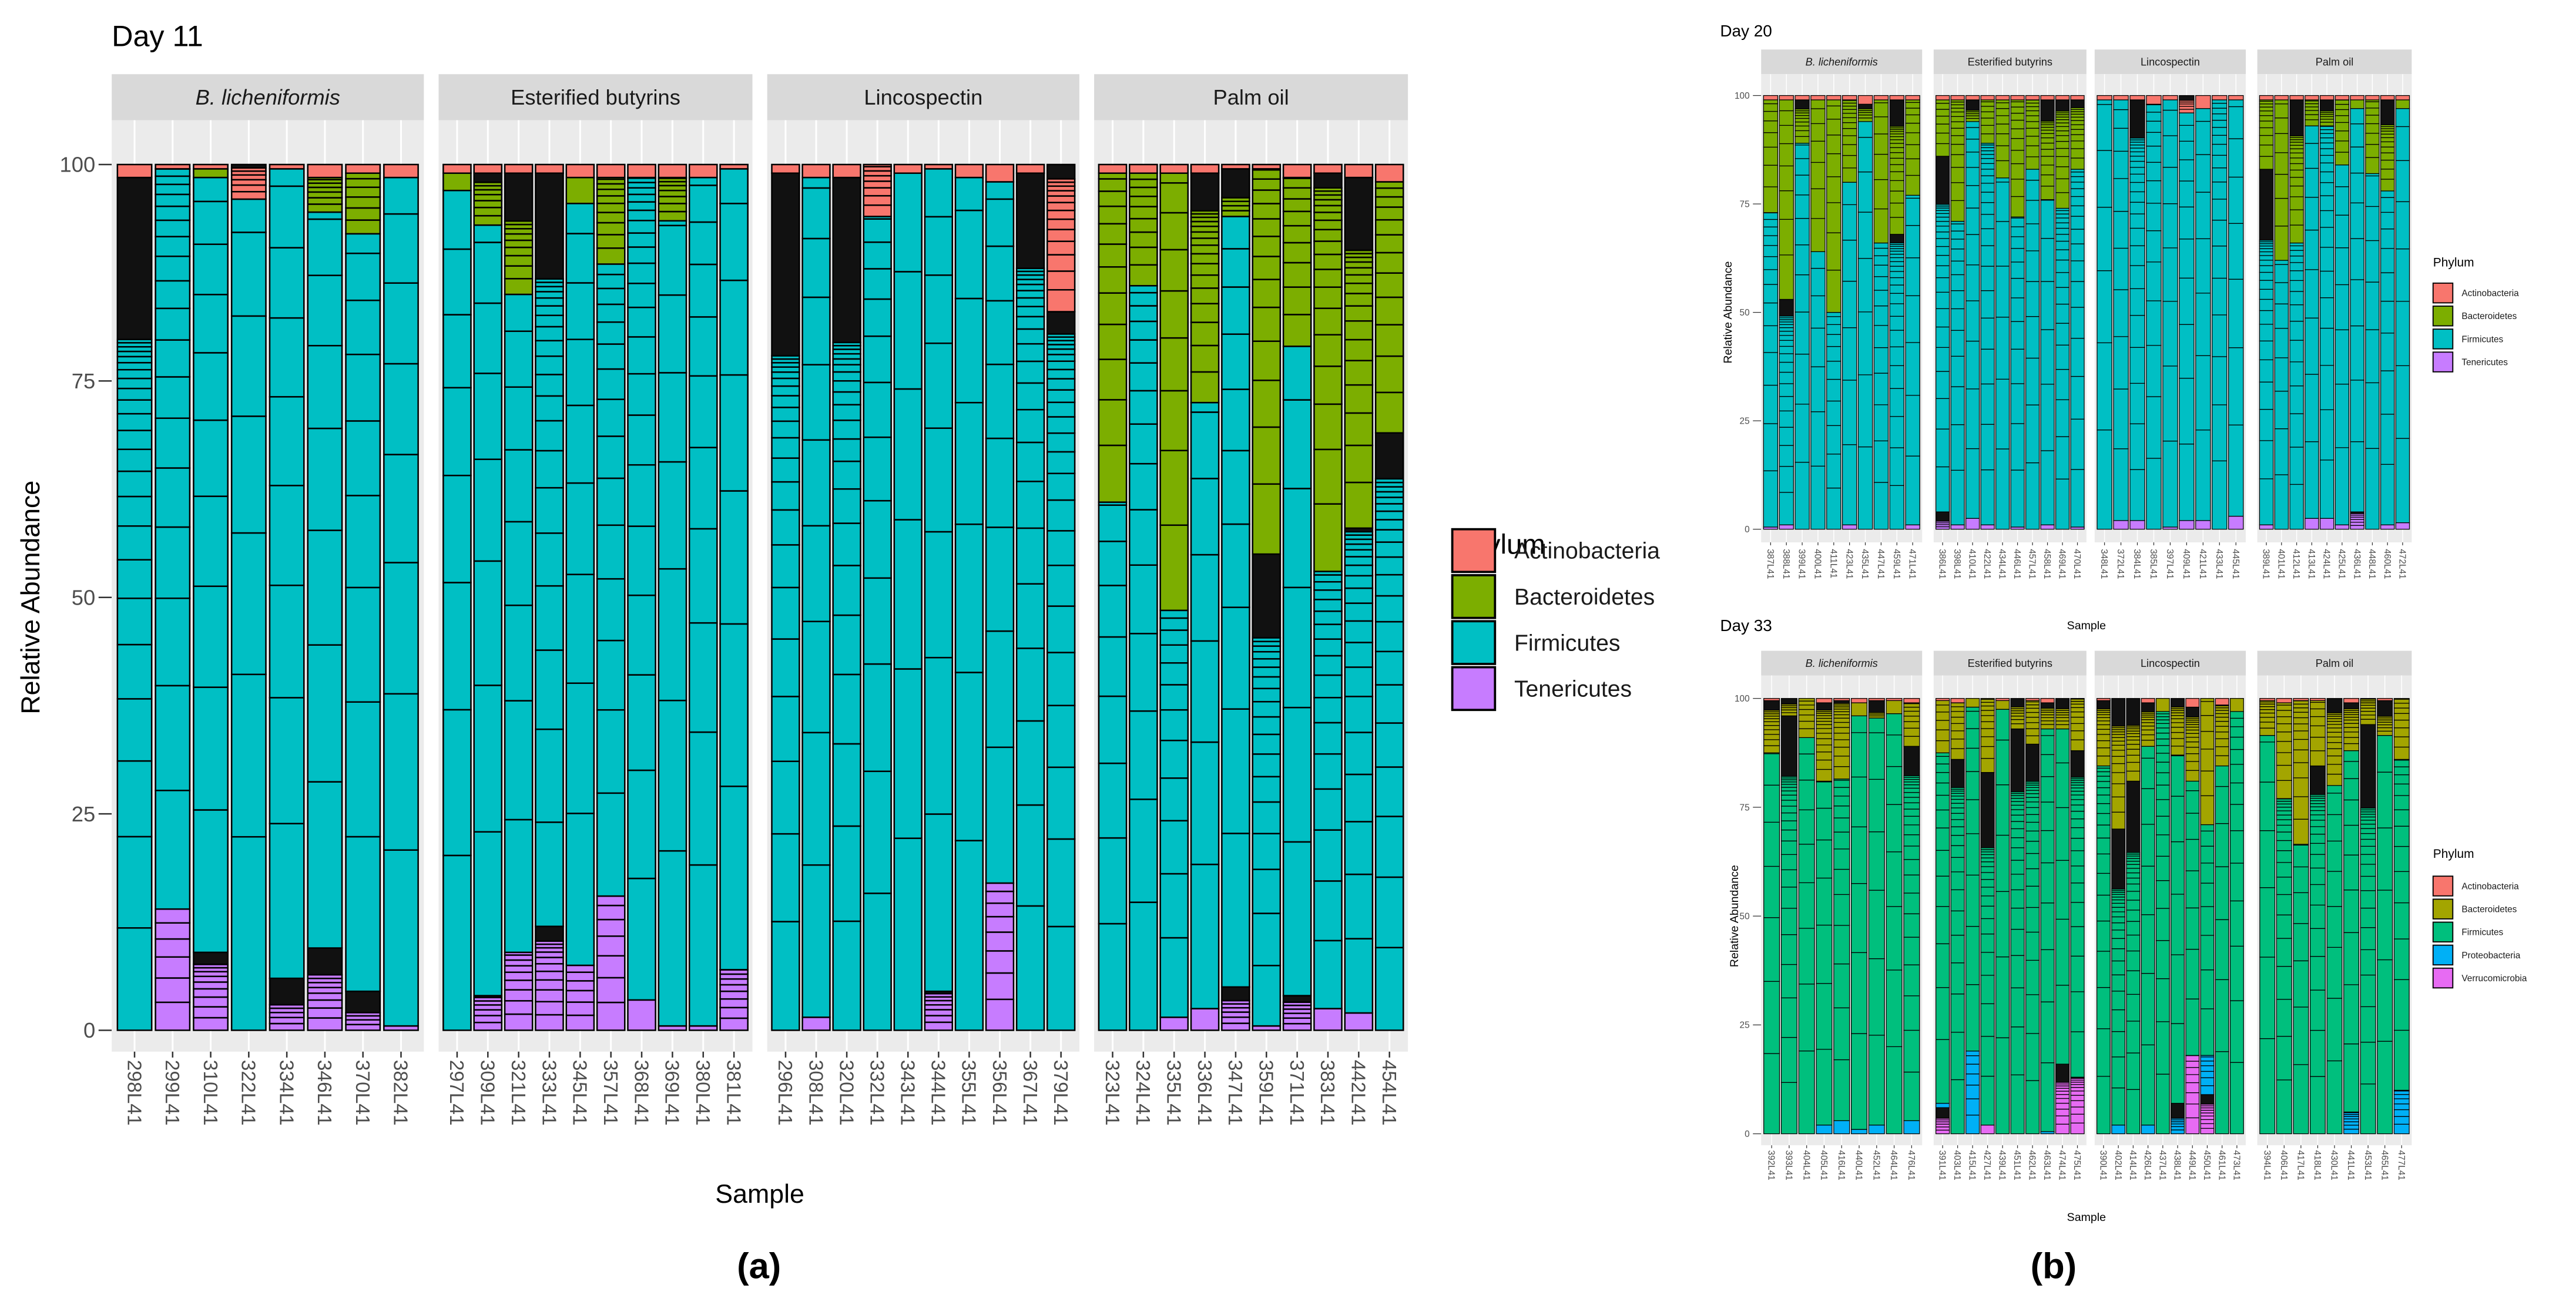 Image resolution: width=2576 pixels, height=1295 pixels. What do you see at coordinates (1567, 643) in the screenshot?
I see `legend-label: Firmicutes` at bounding box center [1567, 643].